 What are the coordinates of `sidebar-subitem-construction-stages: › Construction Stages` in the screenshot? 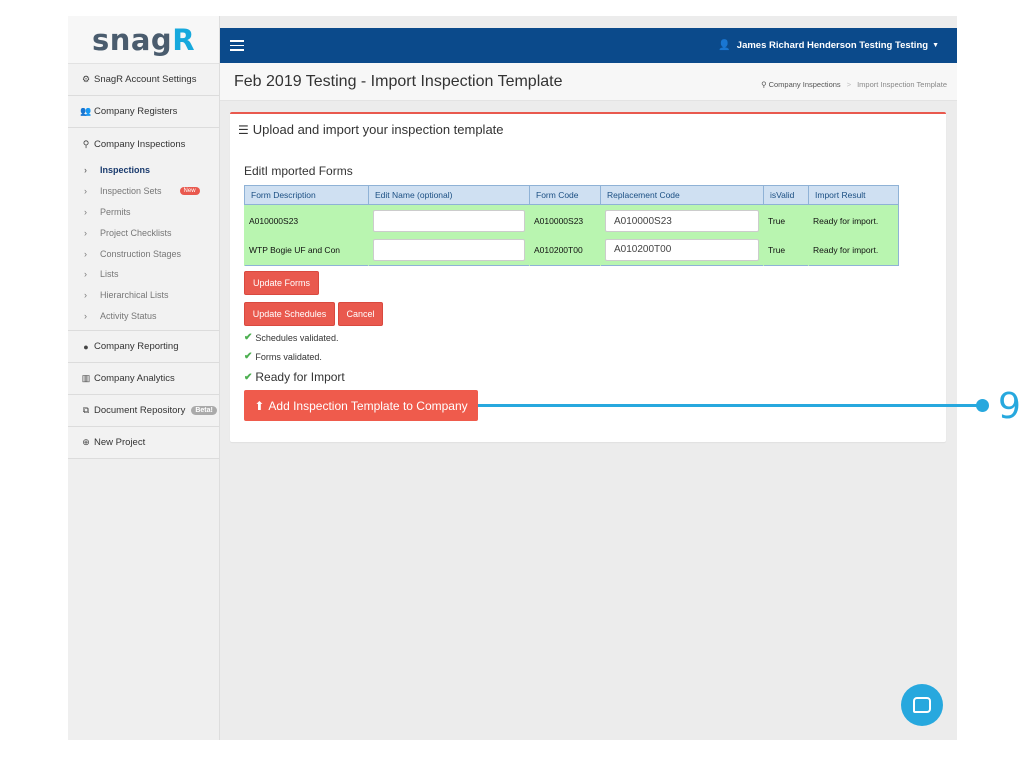 It's located at (133, 253).